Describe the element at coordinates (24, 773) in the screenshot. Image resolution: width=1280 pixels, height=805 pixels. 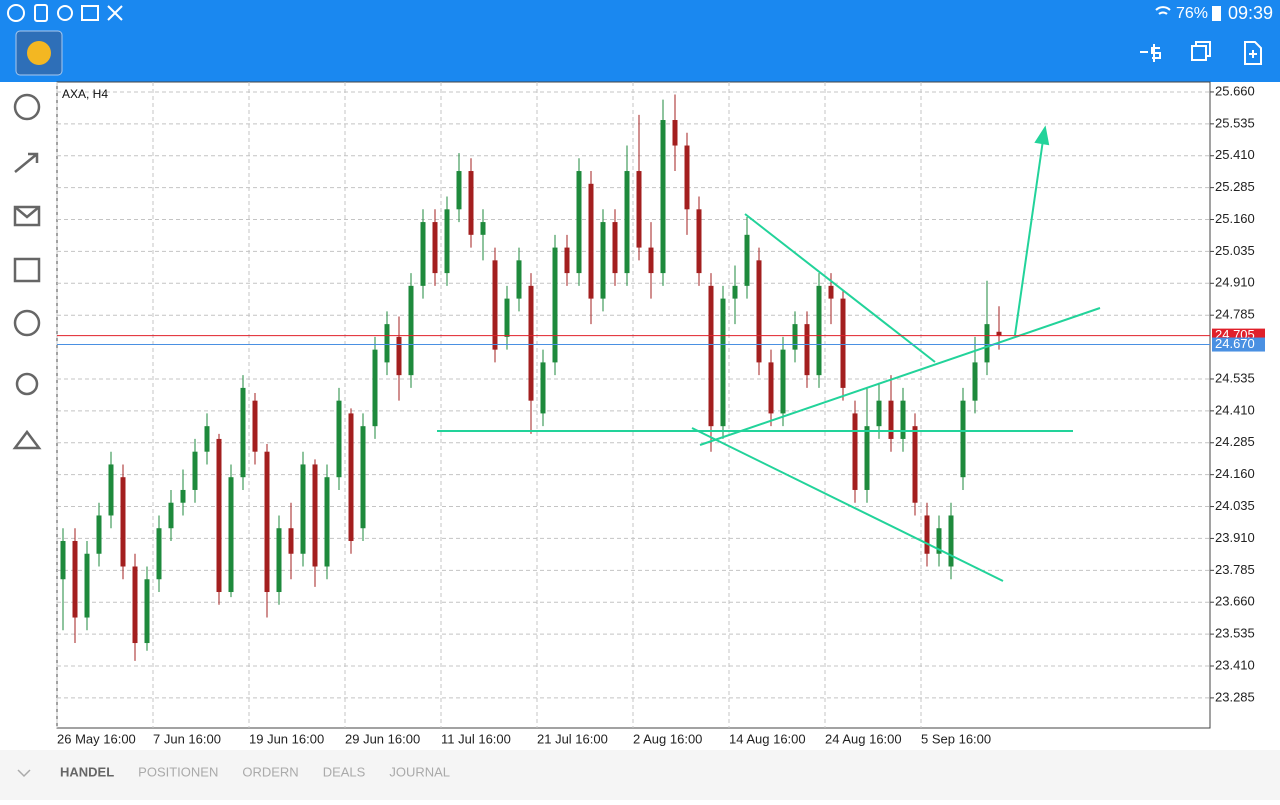
I see `collapse-icon` at that location.